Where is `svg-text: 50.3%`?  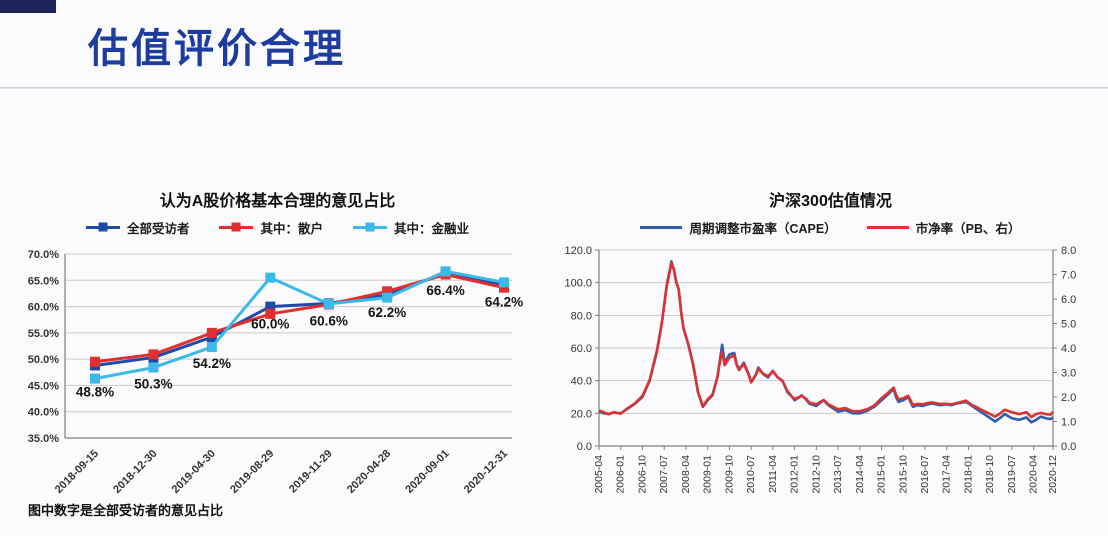
svg-text: 50.3% is located at coordinates (153, 384).